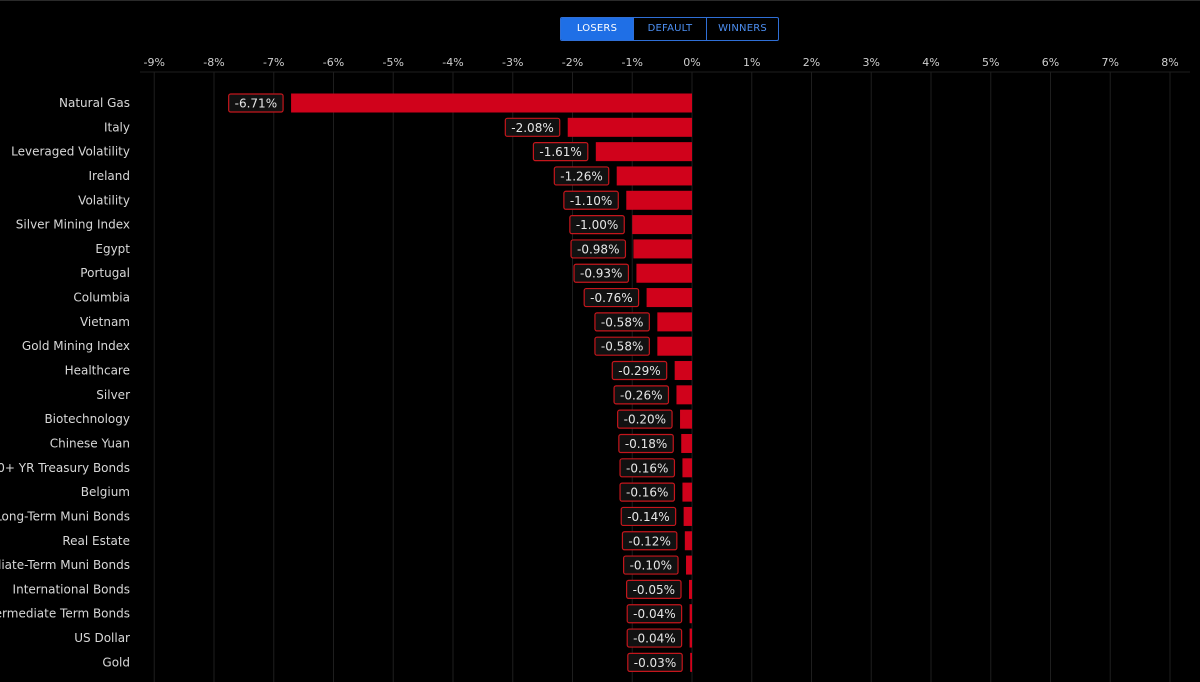 The image size is (1200, 682). Describe the element at coordinates (1169, 62) in the screenshot. I see `x-tick-label: 8%` at that location.